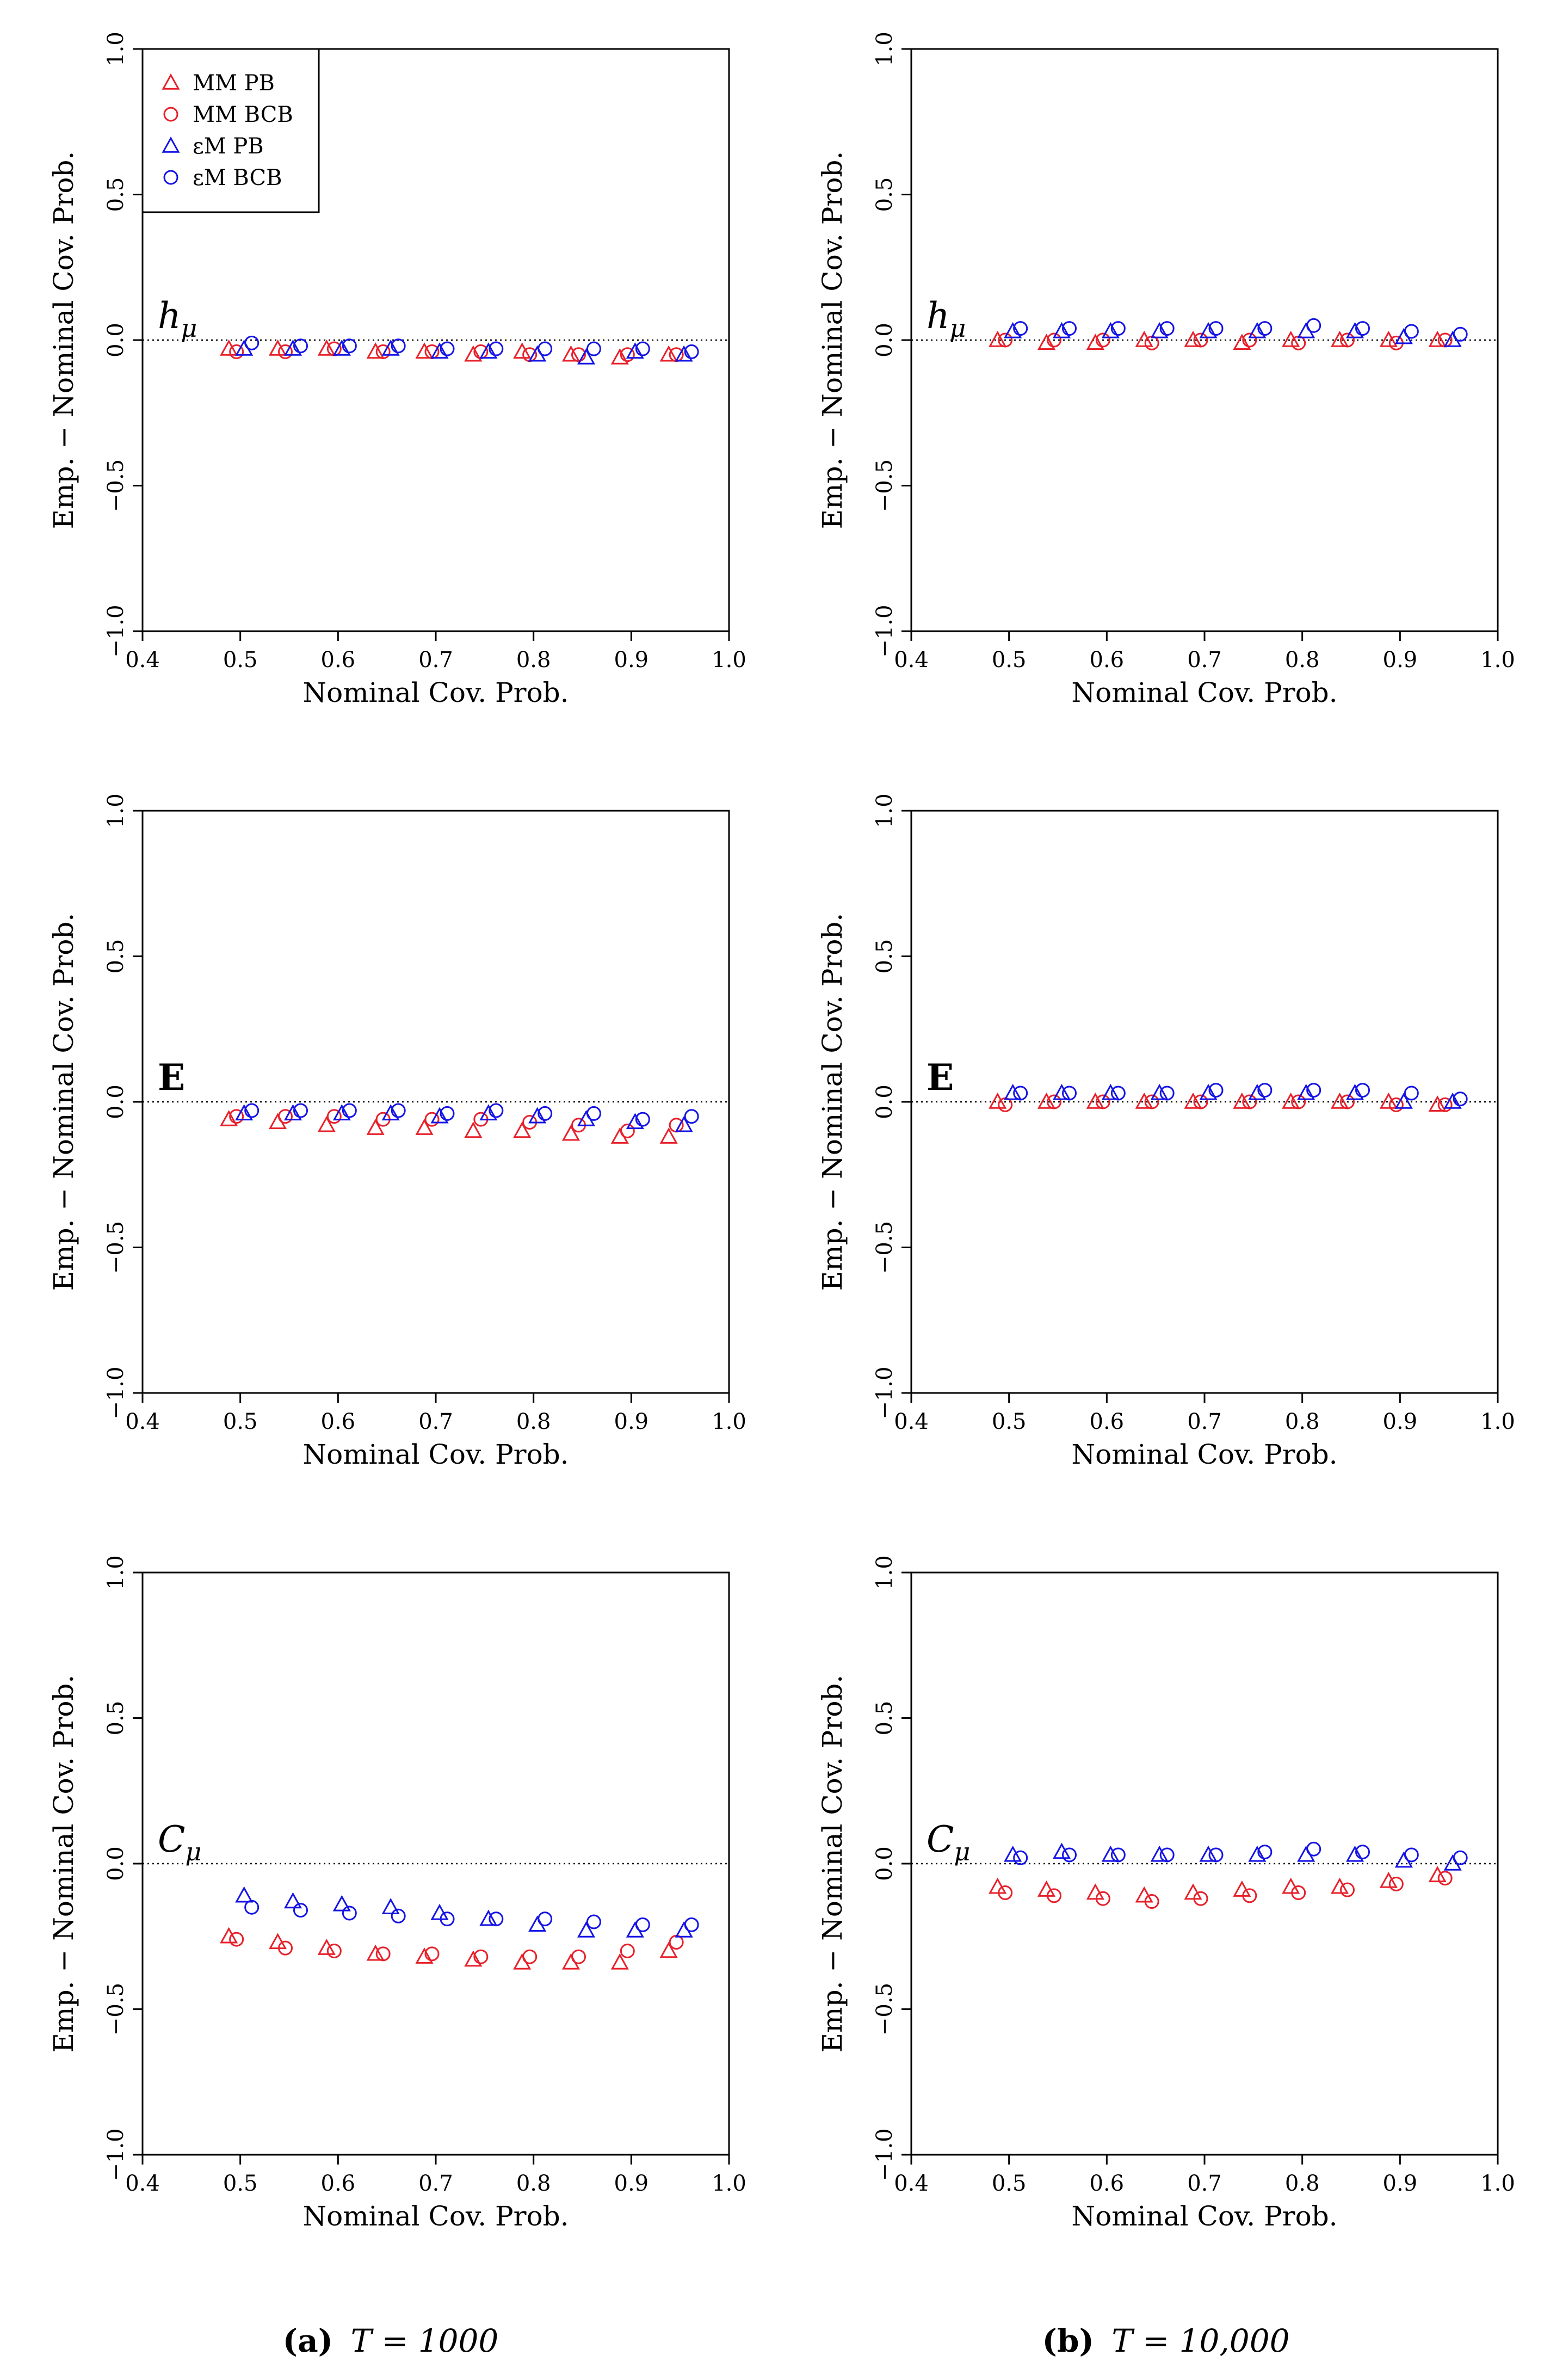 This screenshot has width=1544, height=2380. I want to click on x-tick-label: 0.9, so click(632, 1421).